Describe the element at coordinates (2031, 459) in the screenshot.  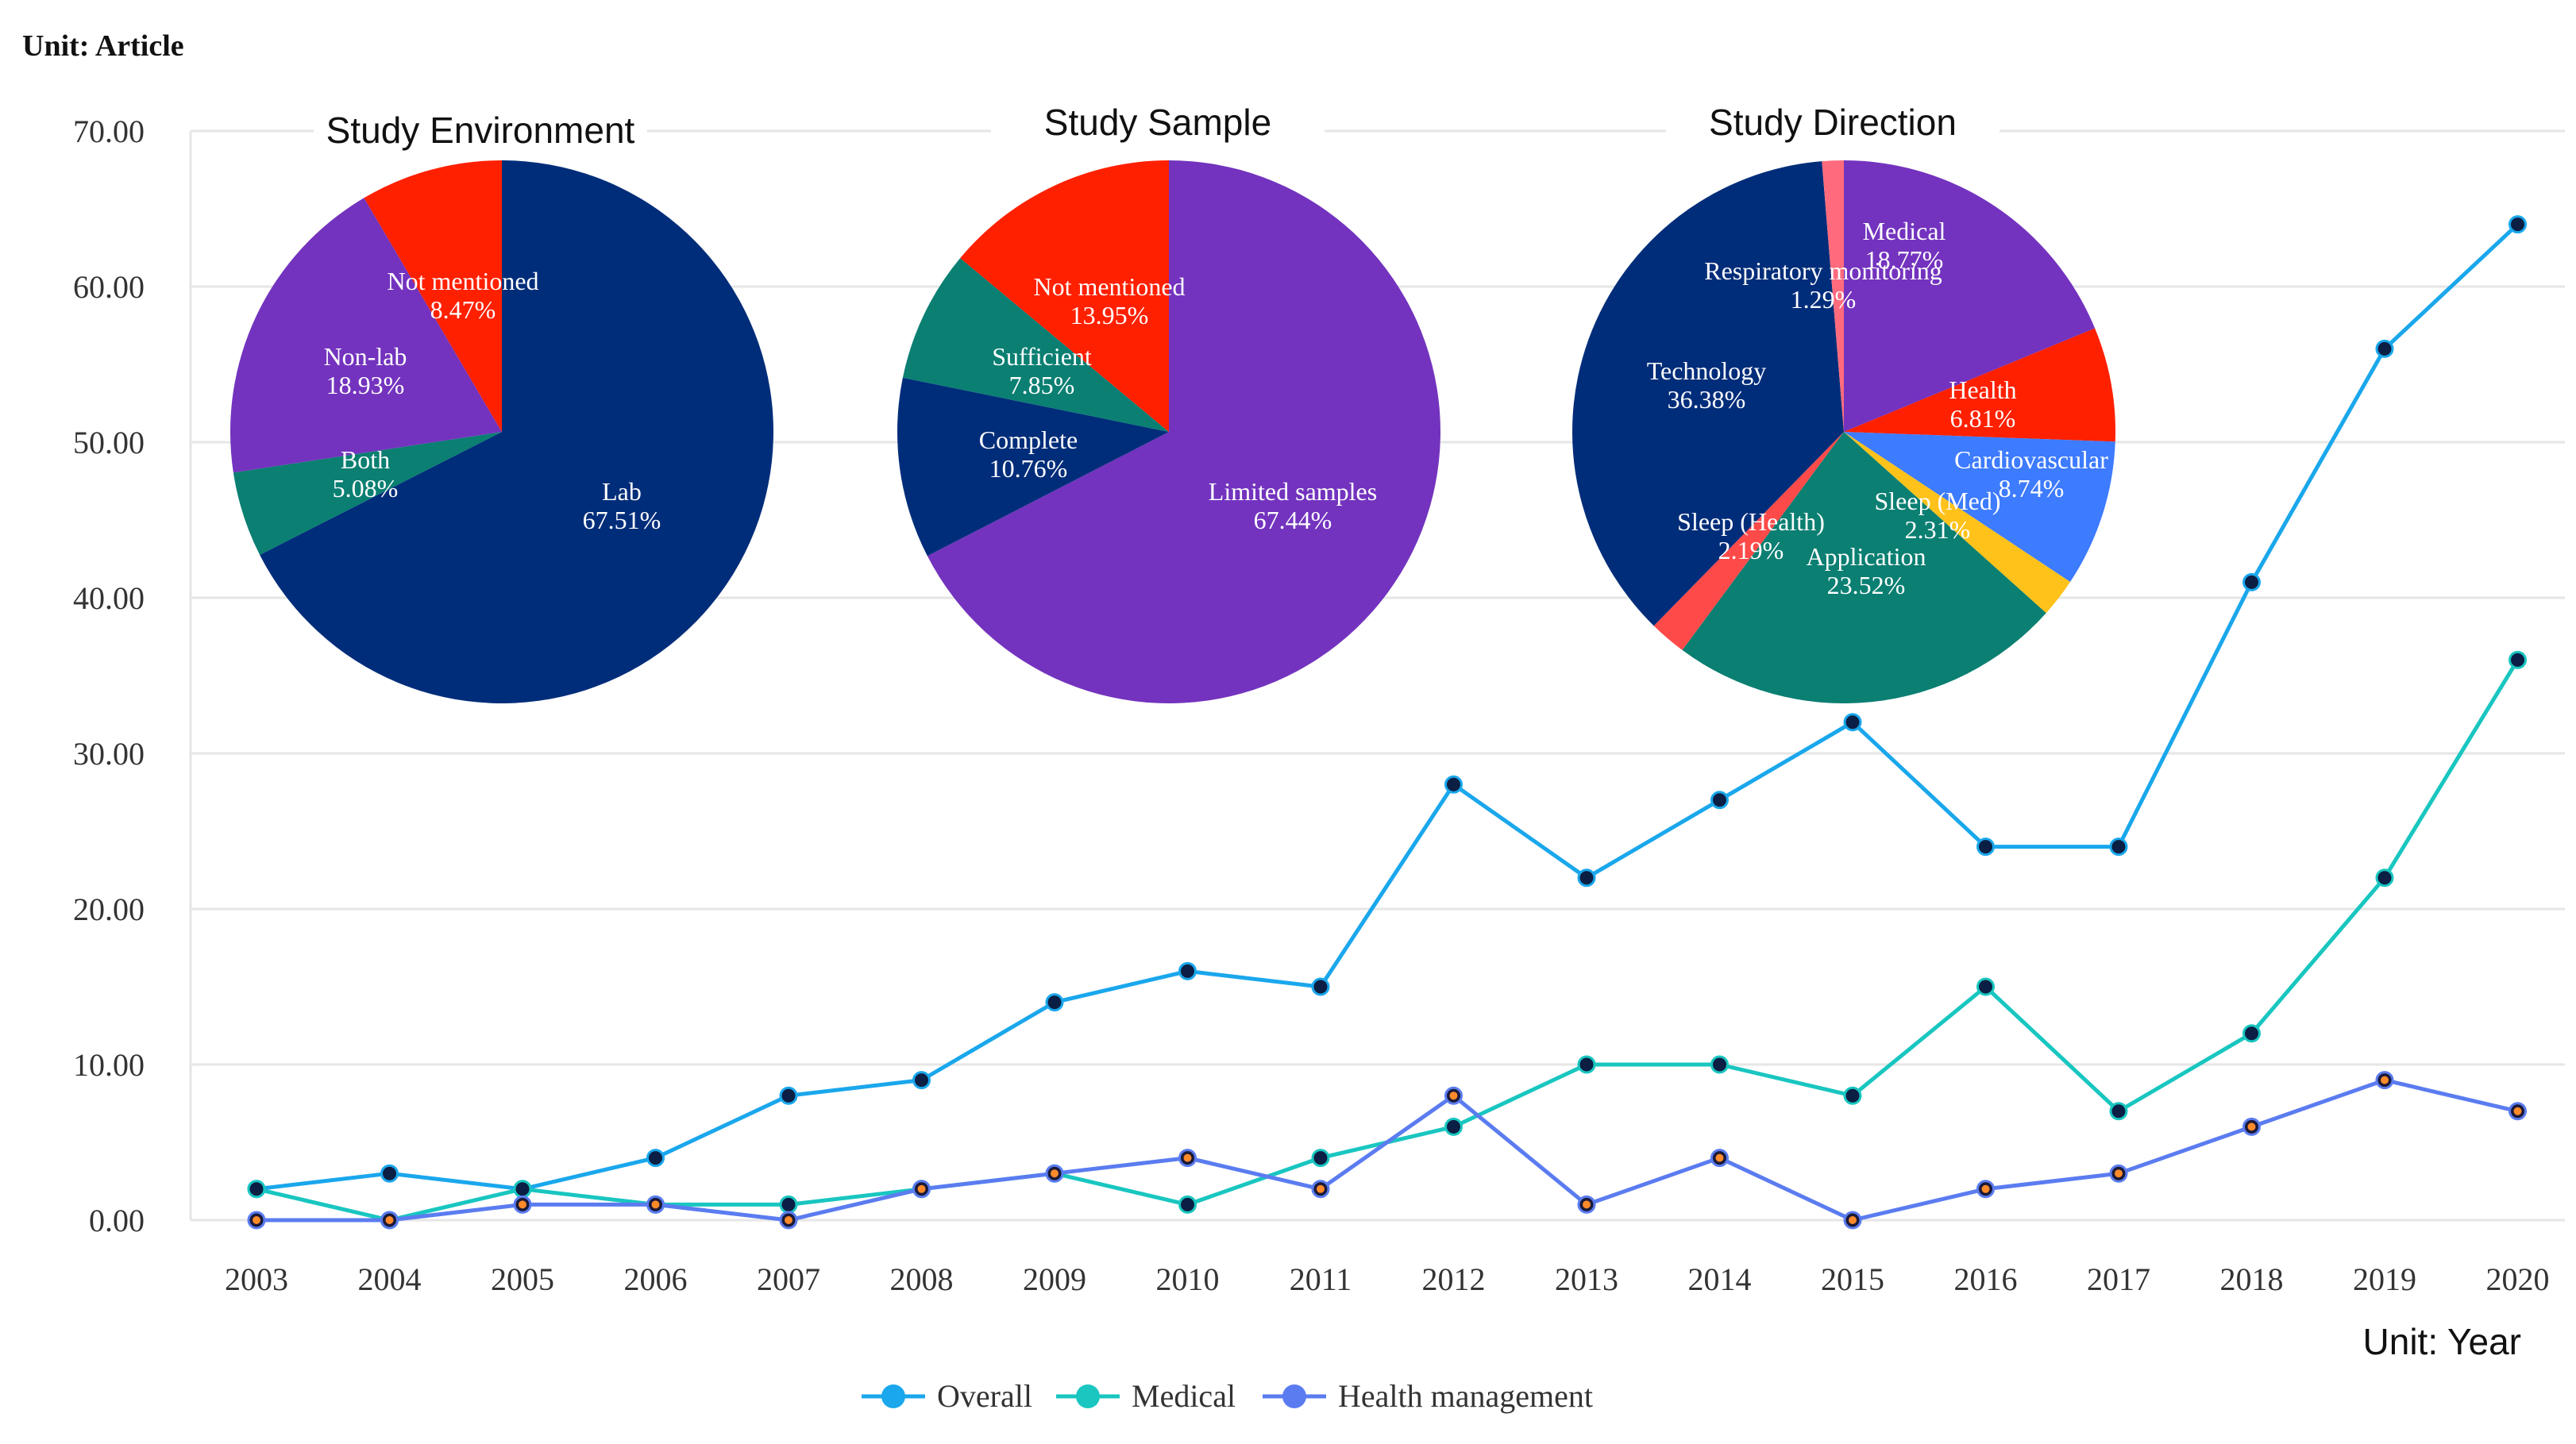
I see `pie-slice-label: Cardiovascular` at that location.